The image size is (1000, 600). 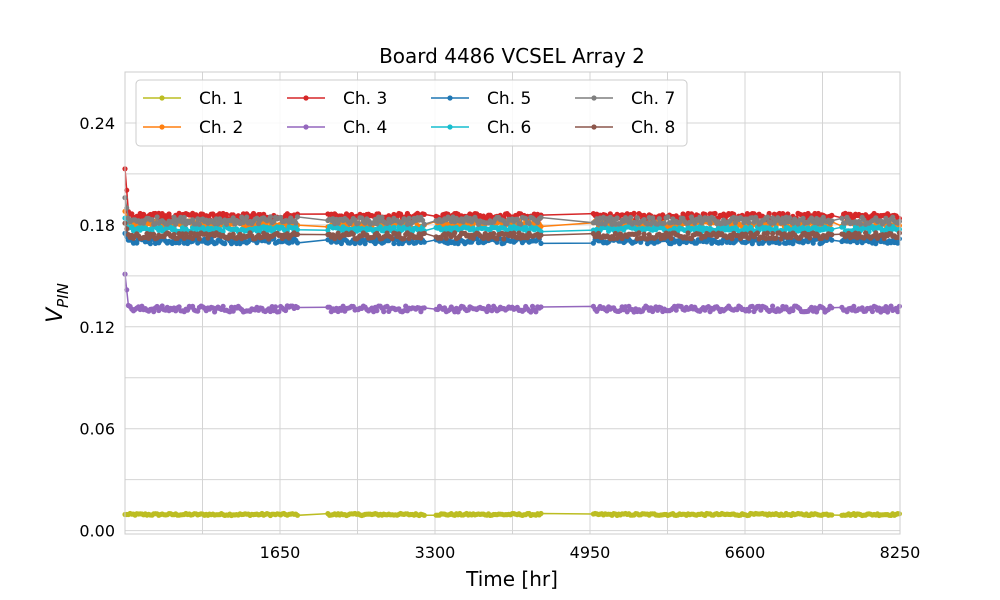 What do you see at coordinates (97, 327) in the screenshot?
I see `y-tick-label: 0.12` at bounding box center [97, 327].